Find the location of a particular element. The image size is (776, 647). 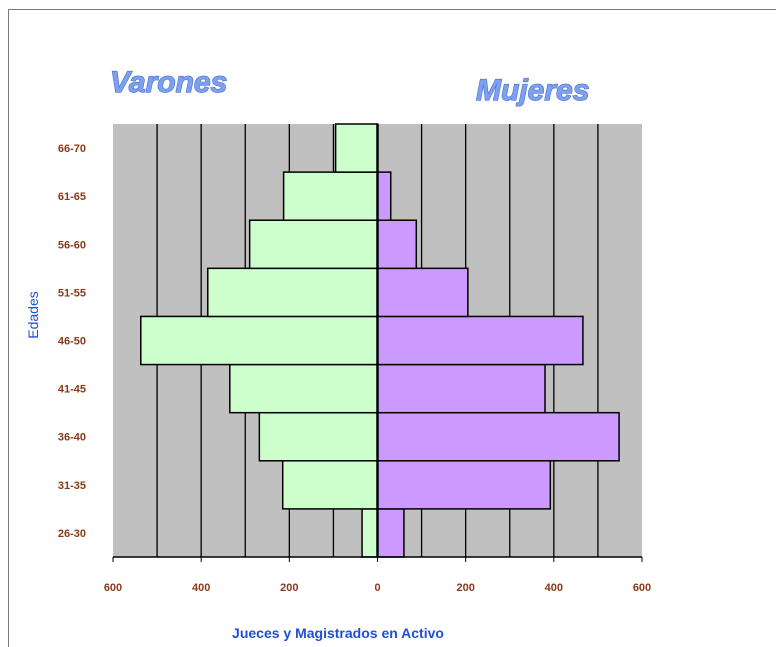

category-label-46-50: 46-50 is located at coordinates (72, 342).